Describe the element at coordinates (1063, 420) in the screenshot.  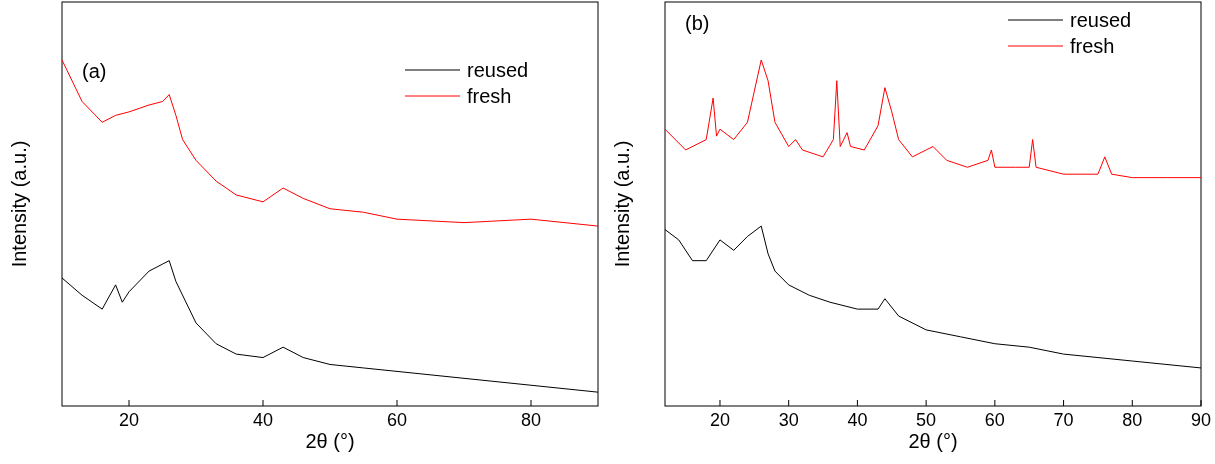
I see `x-tick-label: 70` at that location.